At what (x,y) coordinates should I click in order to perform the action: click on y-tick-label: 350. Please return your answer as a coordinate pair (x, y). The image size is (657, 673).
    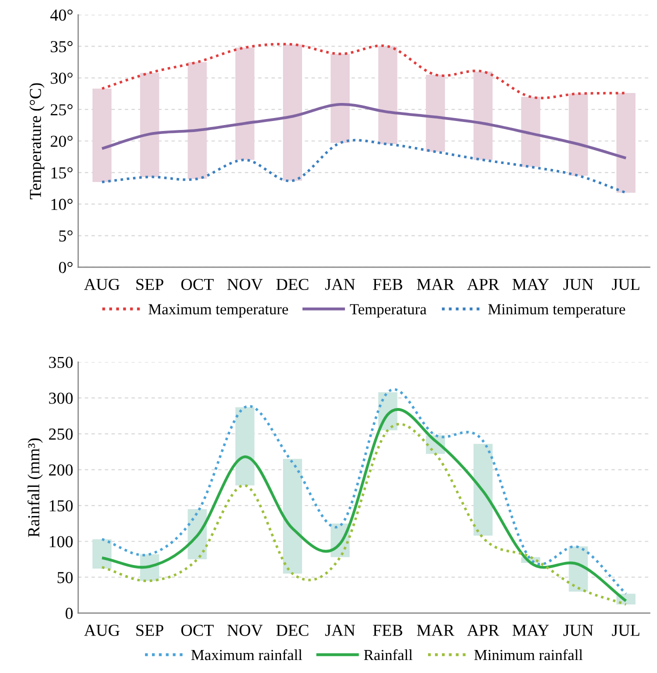
    Looking at the image, I should click on (61, 362).